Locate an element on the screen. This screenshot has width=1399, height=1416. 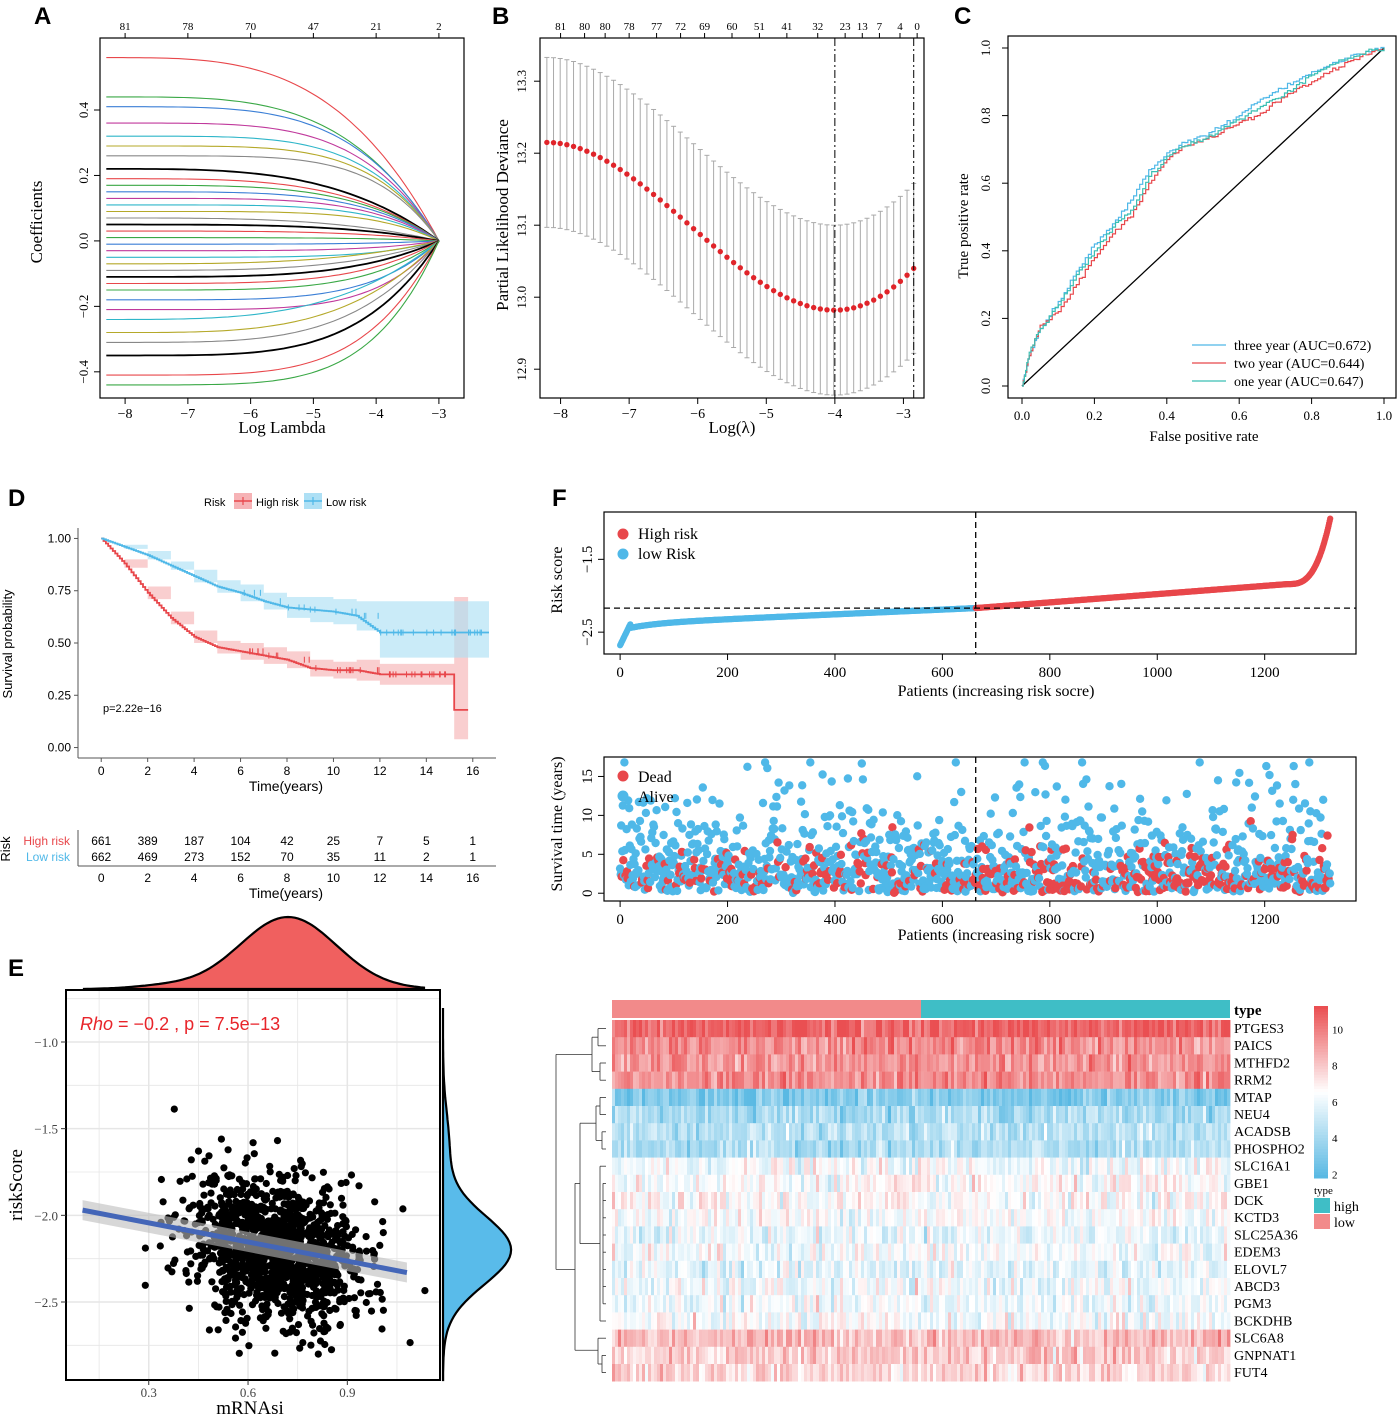
y-tick-label: 0.0 is located at coordinates (985, 386).